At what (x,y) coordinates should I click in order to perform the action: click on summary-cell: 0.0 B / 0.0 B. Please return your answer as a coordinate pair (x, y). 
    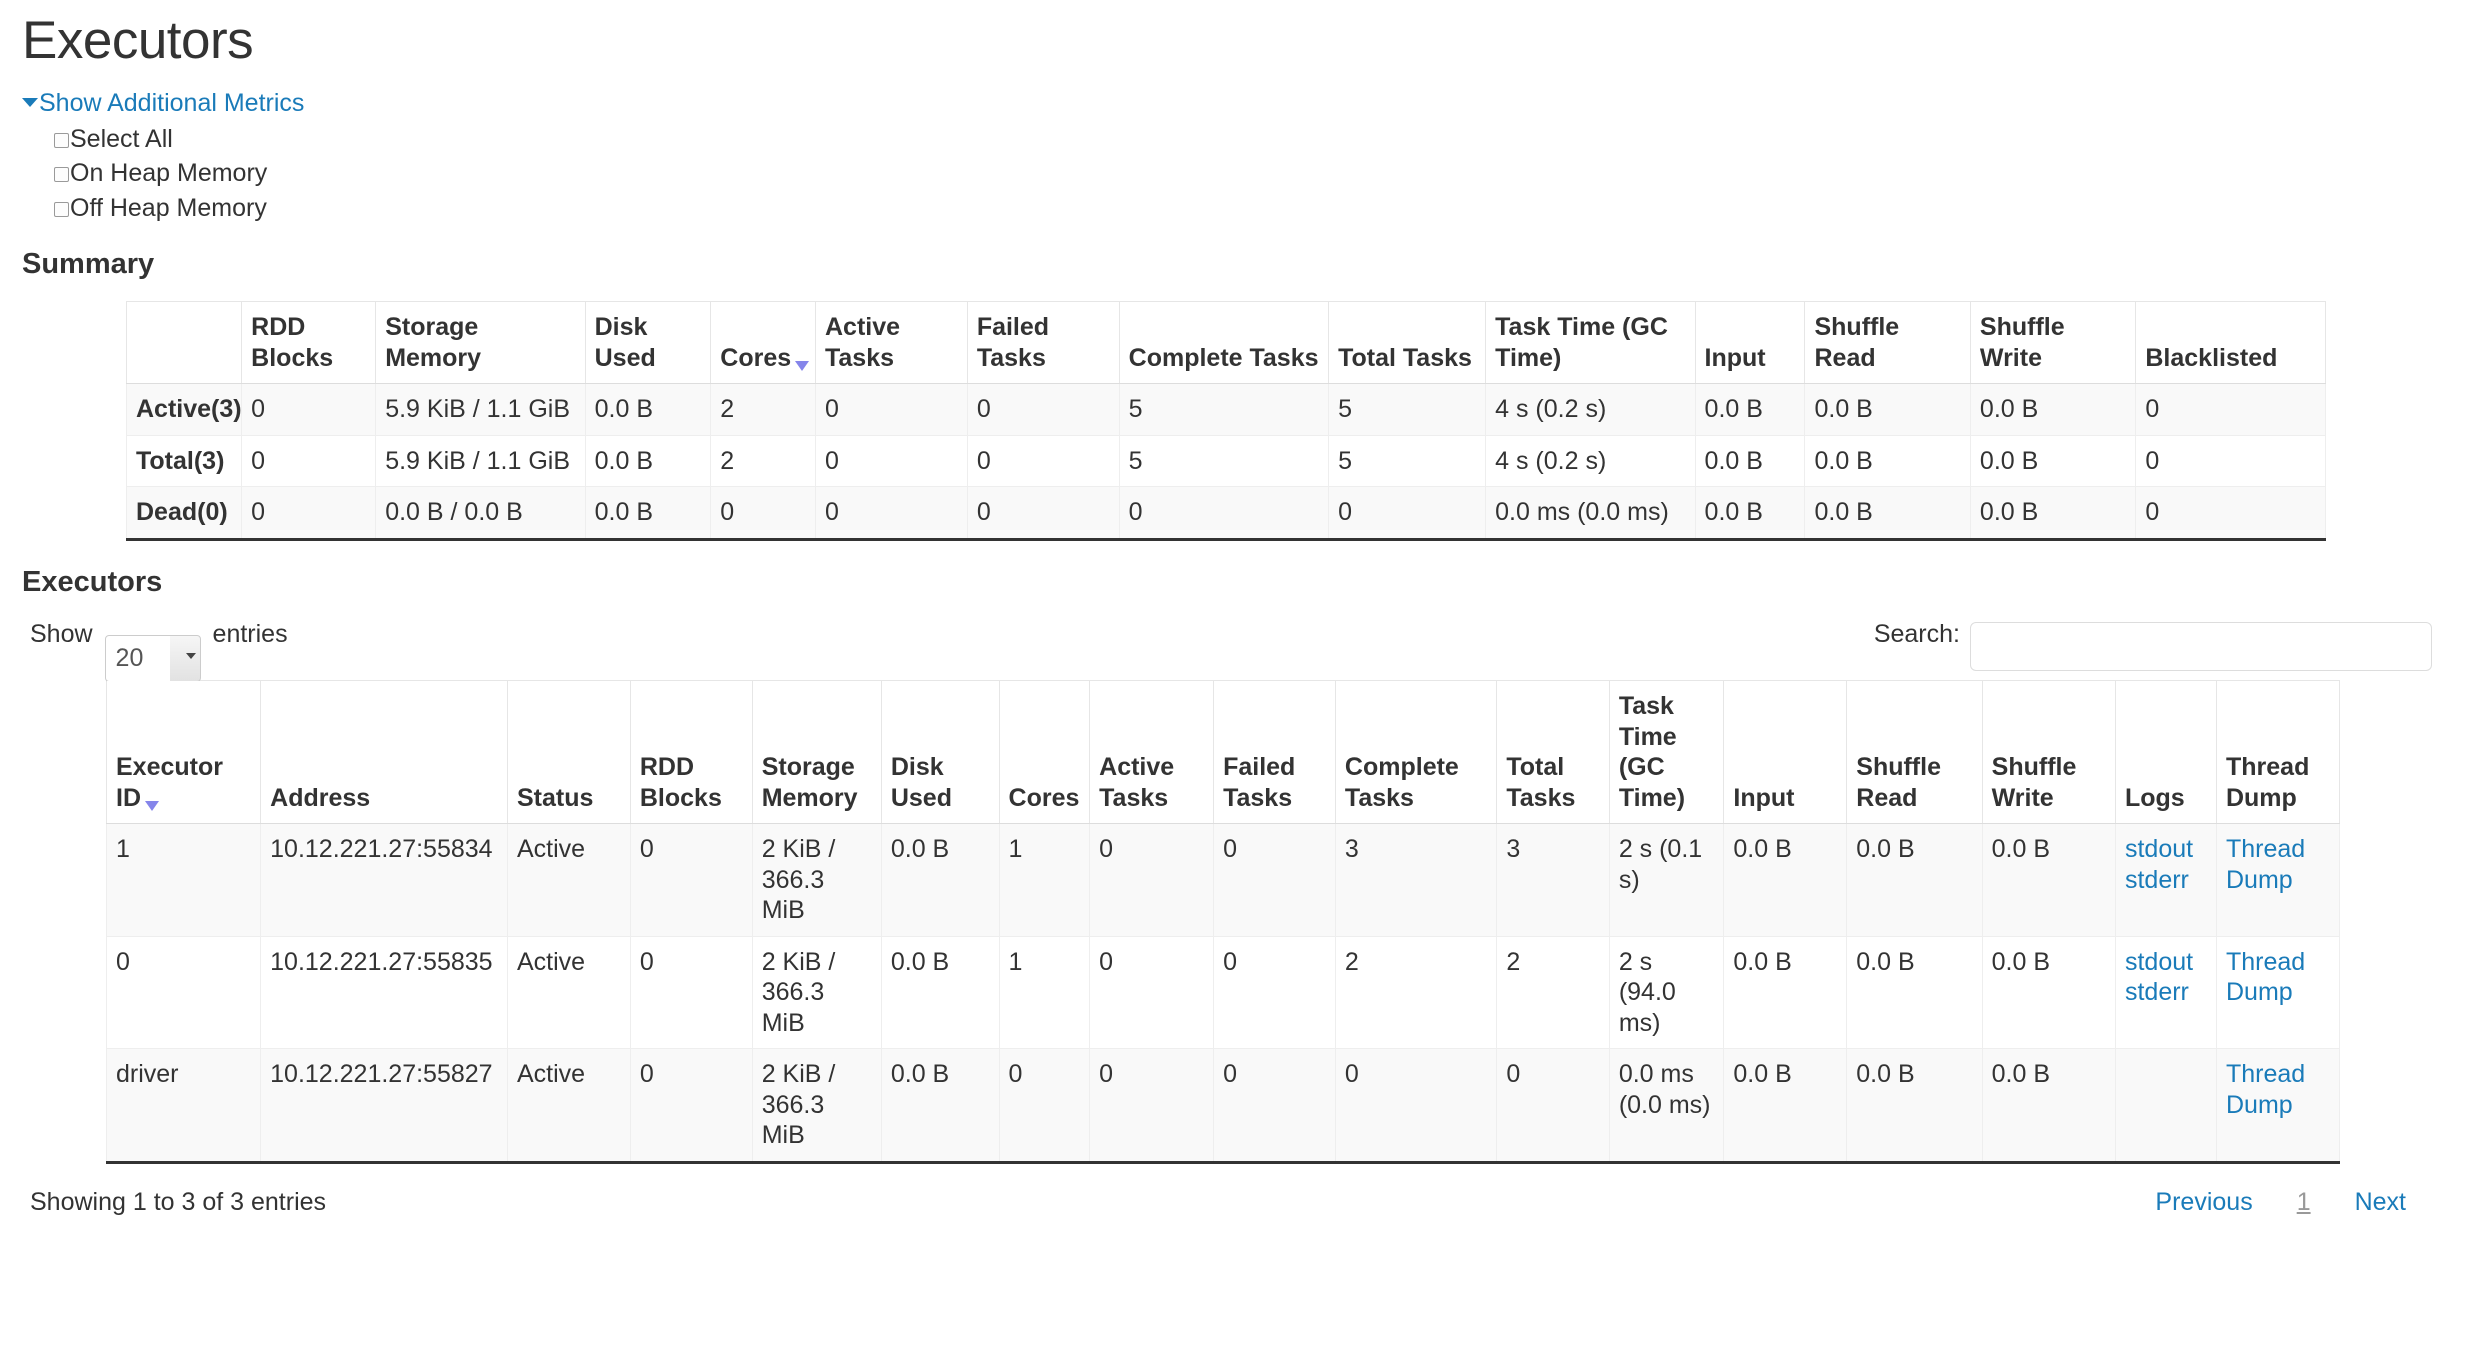
    Looking at the image, I should click on (480, 513).